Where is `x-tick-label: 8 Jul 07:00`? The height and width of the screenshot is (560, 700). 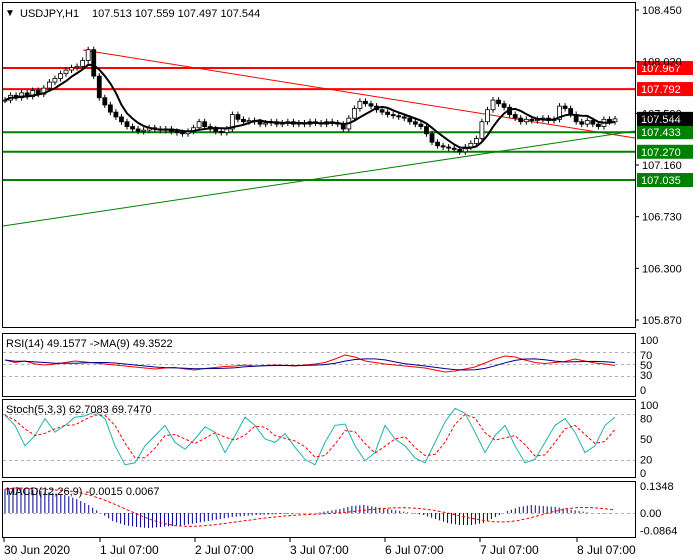 x-tick-label: 8 Jul 07:00 is located at coordinates (606, 550).